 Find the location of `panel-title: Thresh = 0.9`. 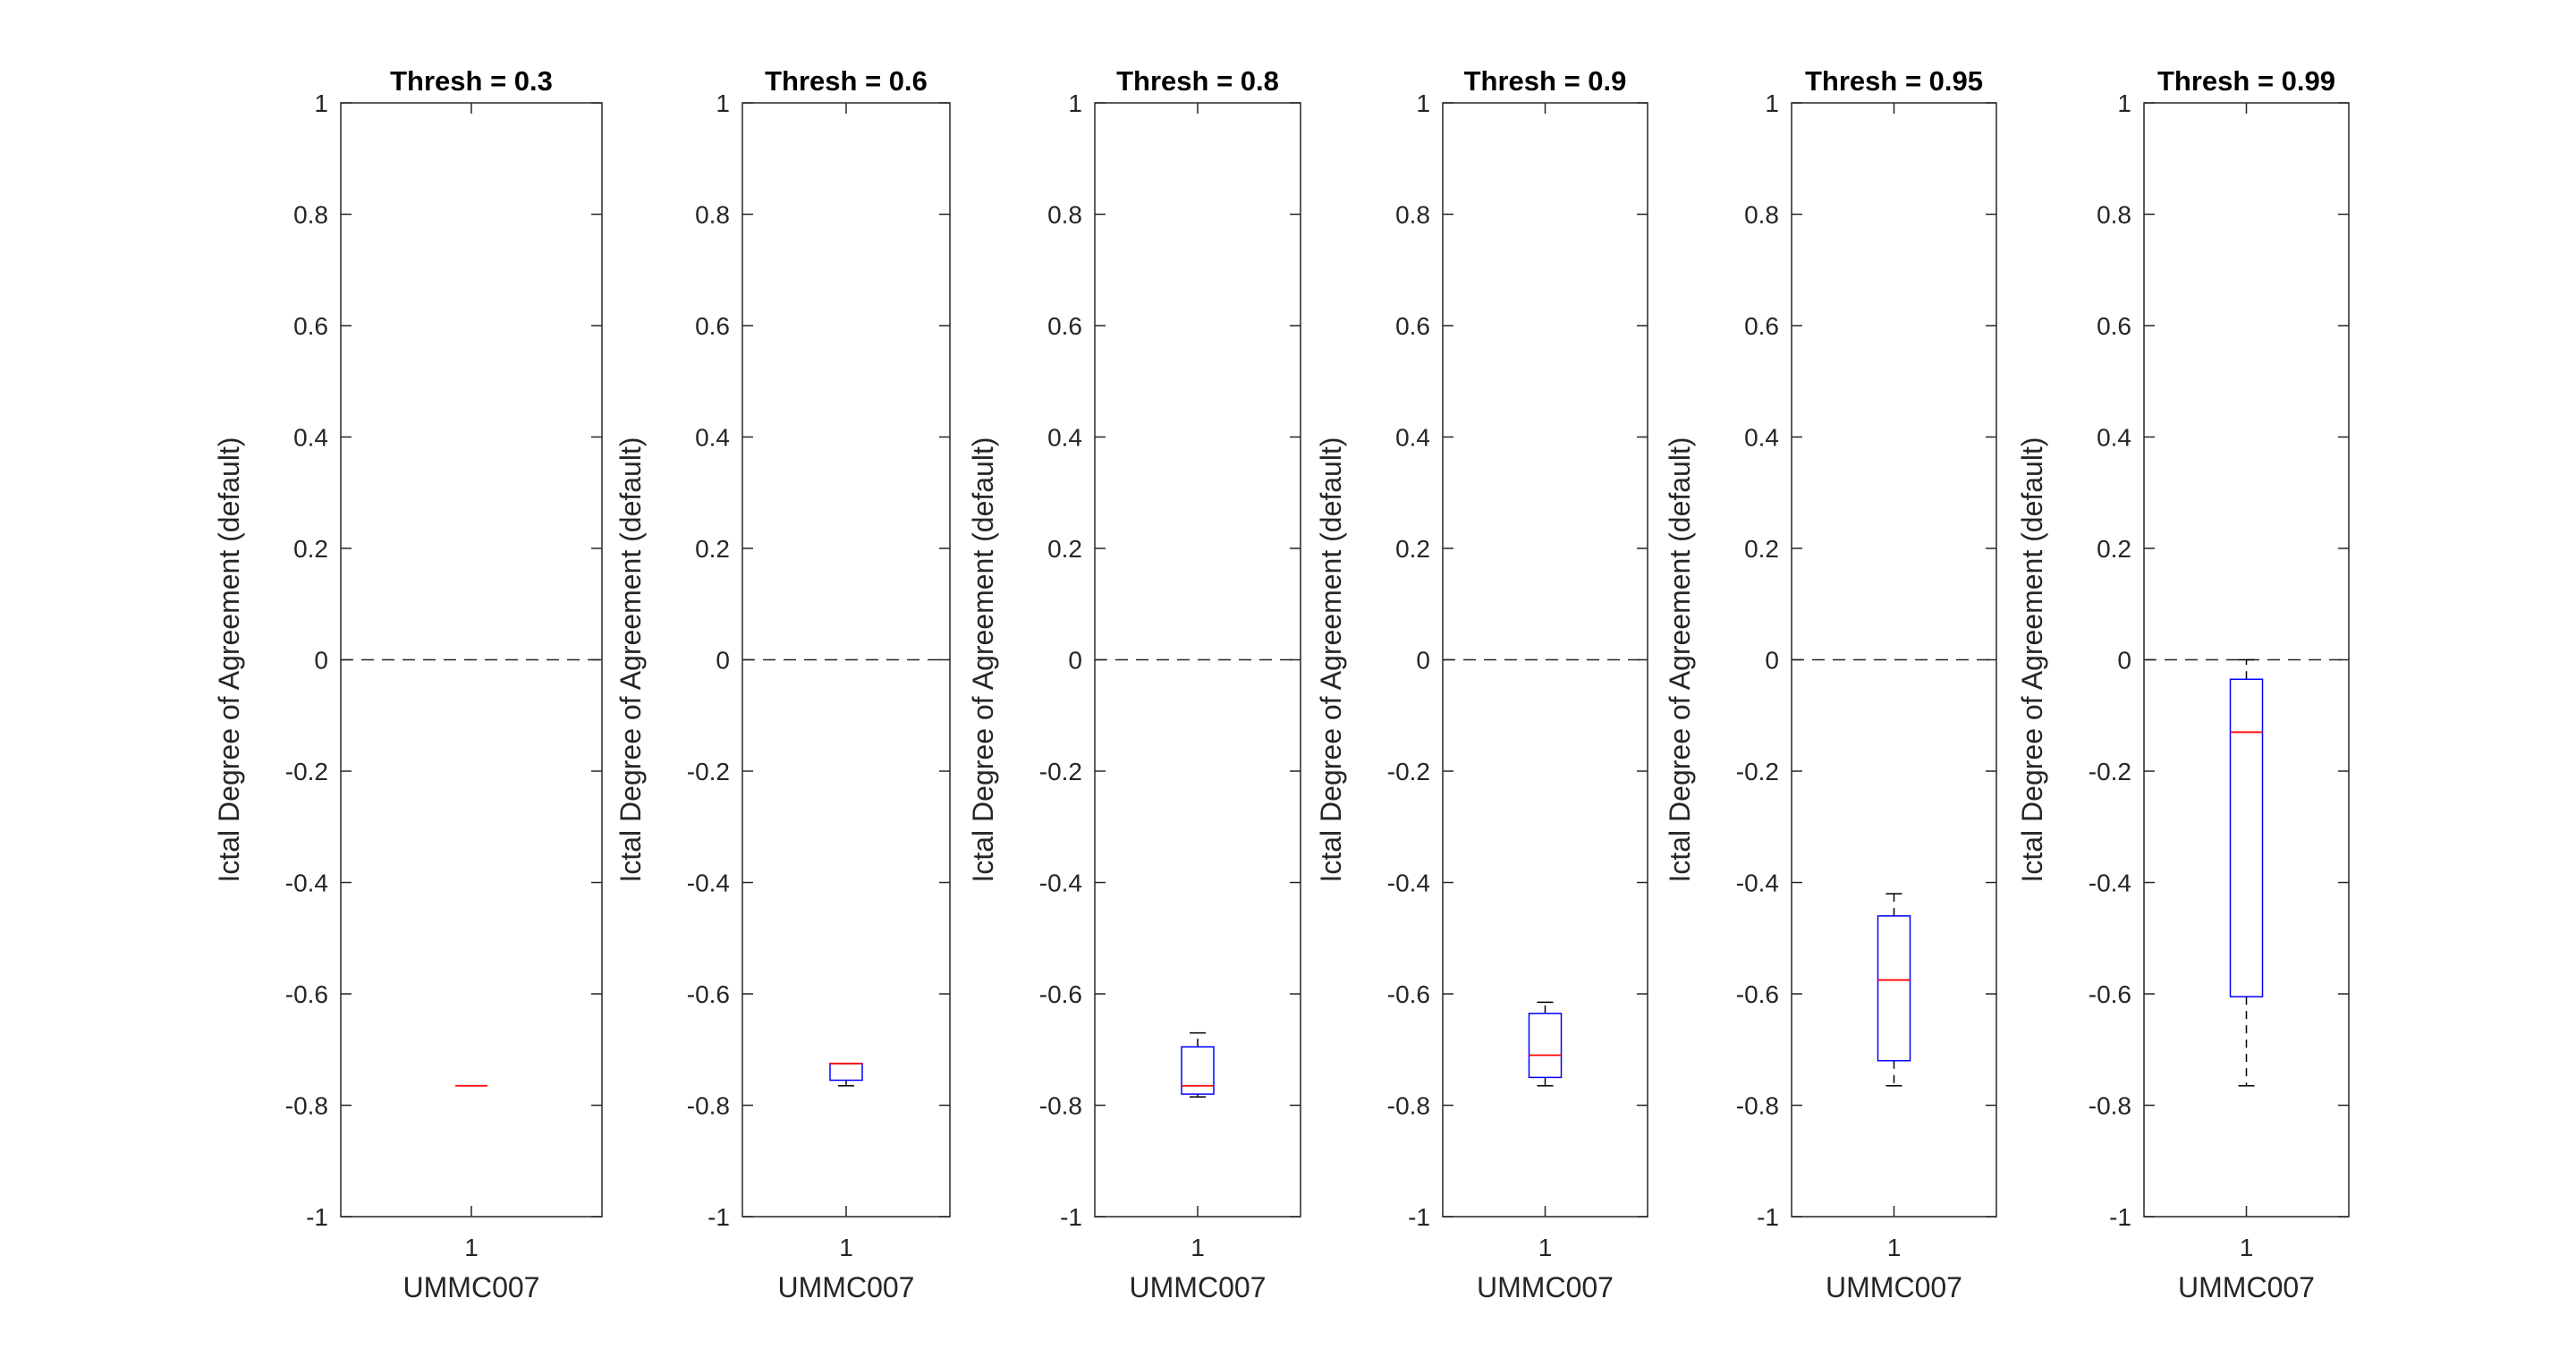

panel-title: Thresh = 0.9 is located at coordinates (1545, 81).